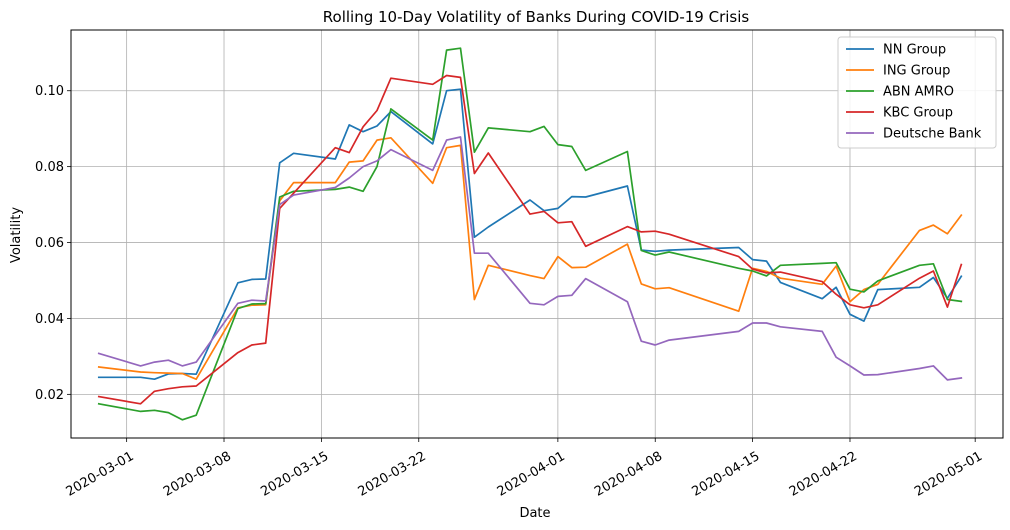 This screenshot has width=1010, height=530. Describe the element at coordinates (49, 319) in the screenshot. I see `y-tick-label: 0.04` at that location.